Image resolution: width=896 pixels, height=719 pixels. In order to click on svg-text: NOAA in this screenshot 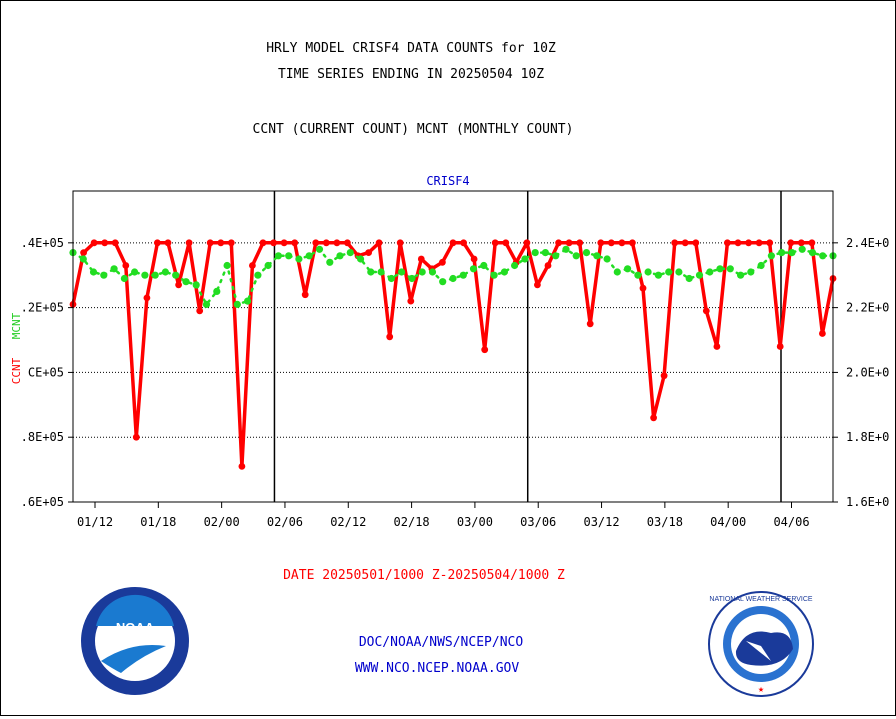, I will do `click(135, 627)`.